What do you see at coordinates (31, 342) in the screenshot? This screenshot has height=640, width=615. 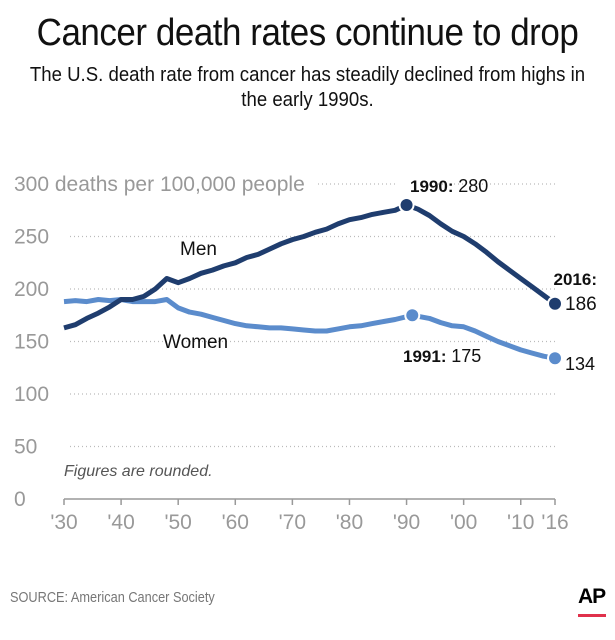 I see `y-tick-label: 150` at bounding box center [31, 342].